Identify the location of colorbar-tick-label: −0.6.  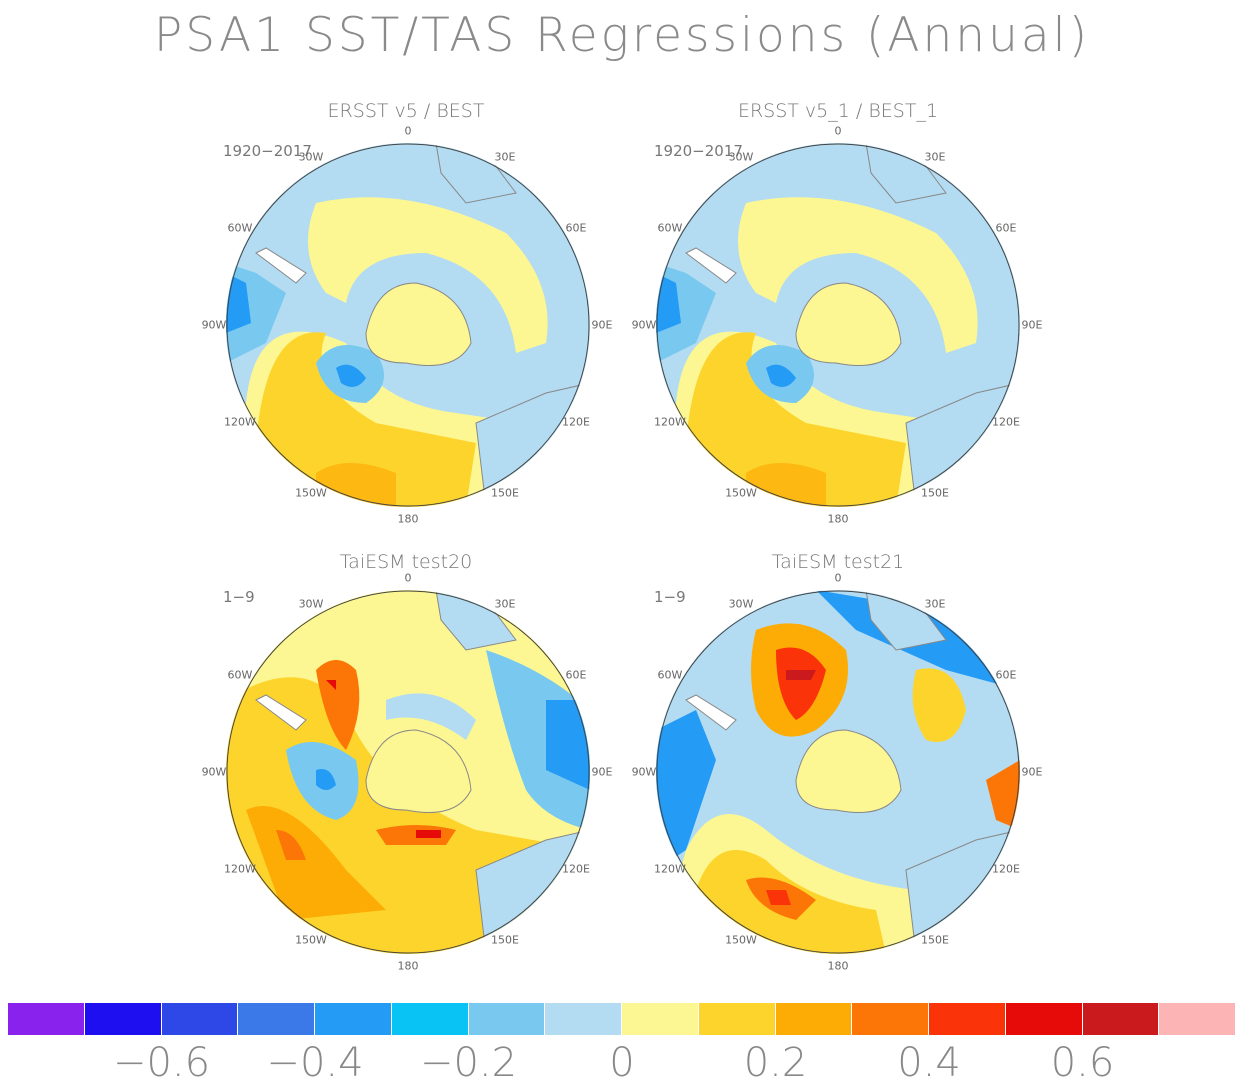
(161, 1063).